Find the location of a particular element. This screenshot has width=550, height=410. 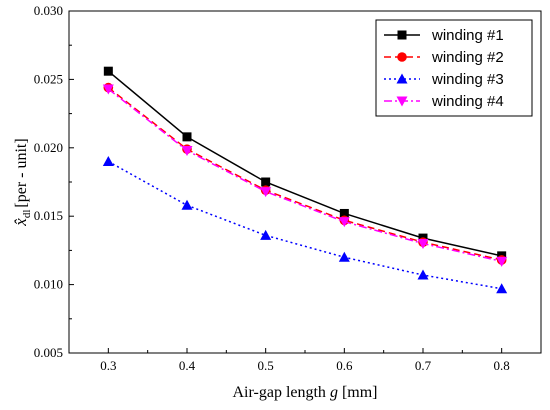

y-tick-label: 0.005 is located at coordinates (48, 352).